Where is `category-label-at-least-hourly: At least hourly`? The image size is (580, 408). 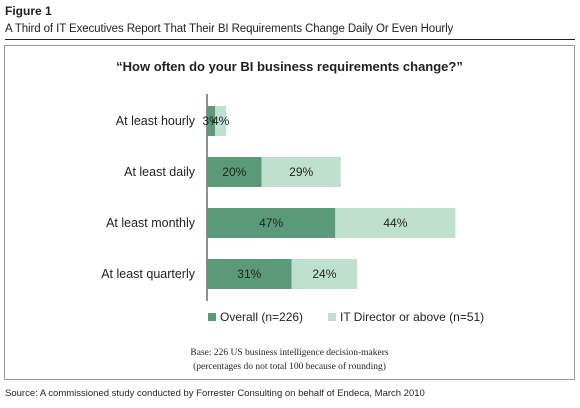
category-label-at-least-hourly: At least hourly is located at coordinates (156, 121).